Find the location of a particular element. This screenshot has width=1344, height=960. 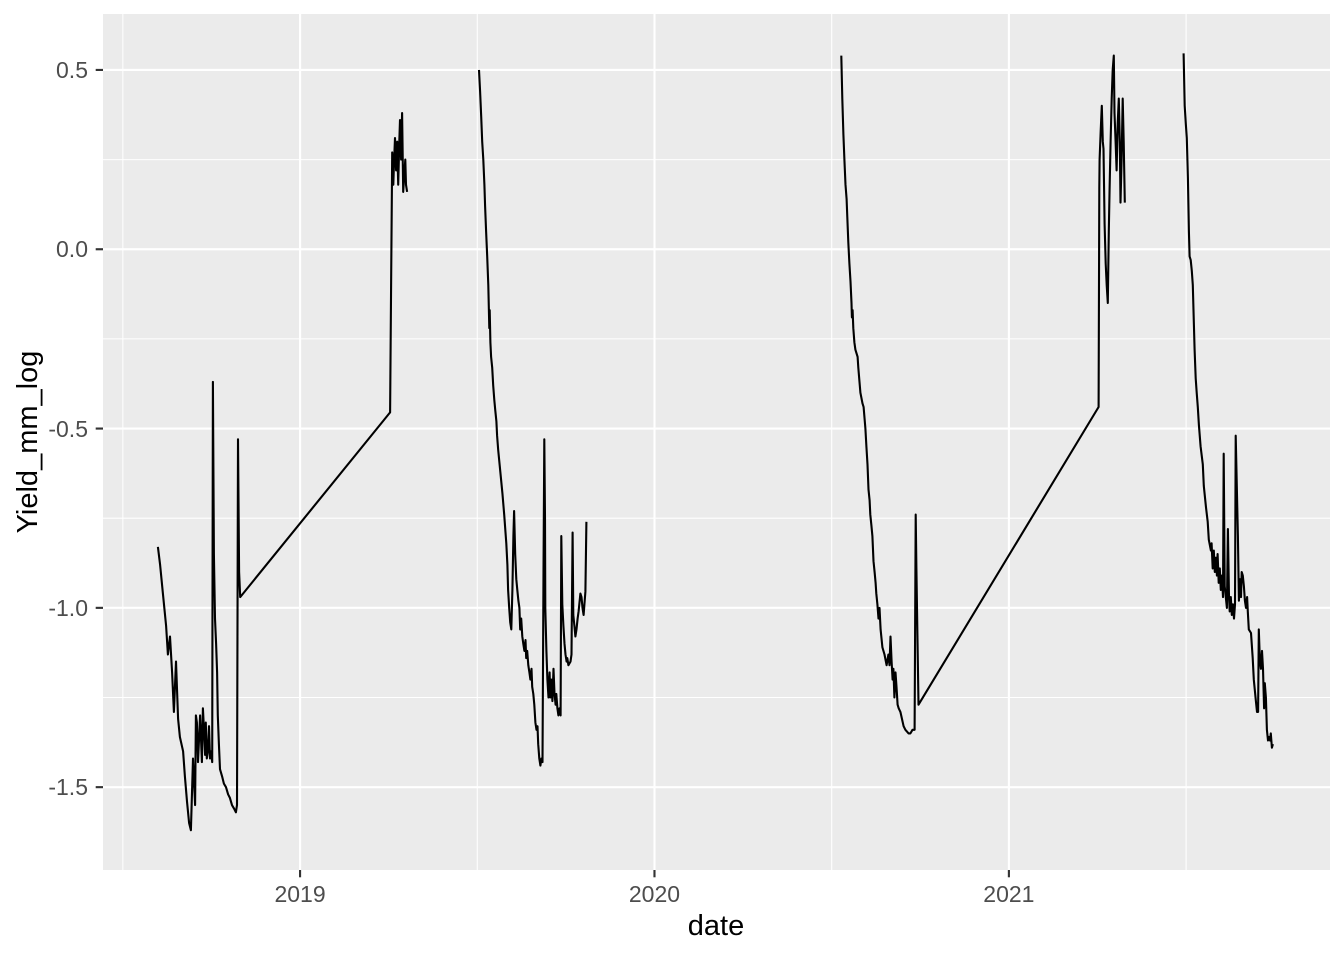

y-tick-label: 0.5 is located at coordinates (72, 69).